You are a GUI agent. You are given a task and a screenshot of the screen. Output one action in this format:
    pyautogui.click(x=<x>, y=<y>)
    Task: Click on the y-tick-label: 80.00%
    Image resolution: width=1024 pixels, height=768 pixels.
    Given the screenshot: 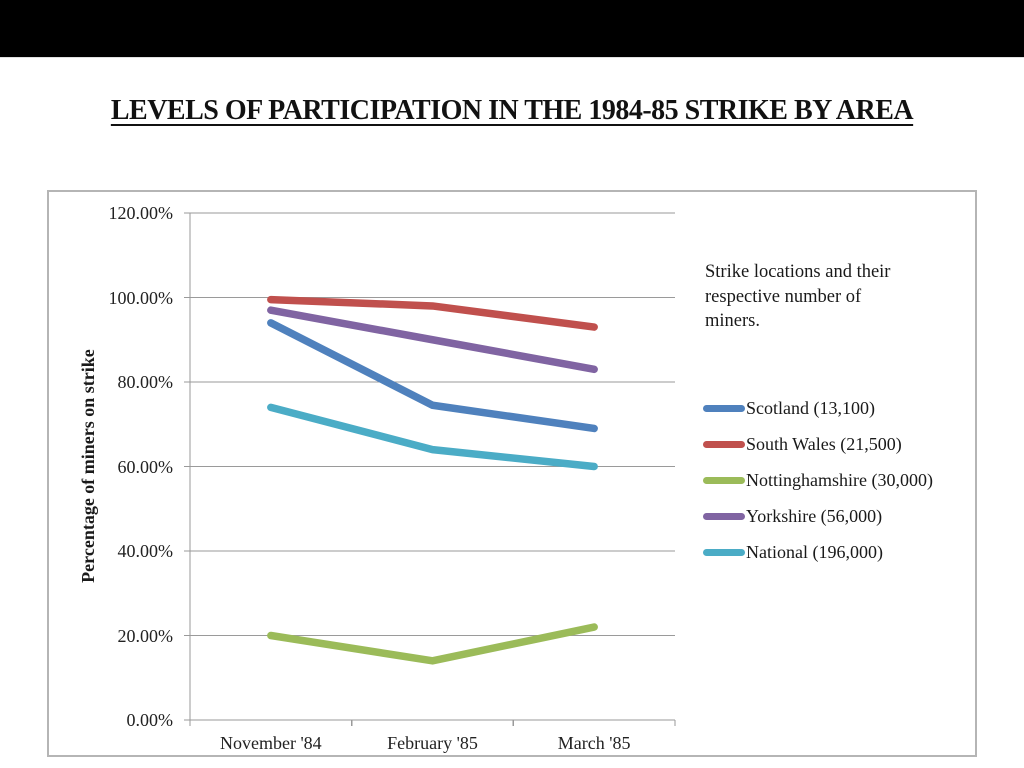 What is the action you would take?
    pyautogui.click(x=145, y=382)
    